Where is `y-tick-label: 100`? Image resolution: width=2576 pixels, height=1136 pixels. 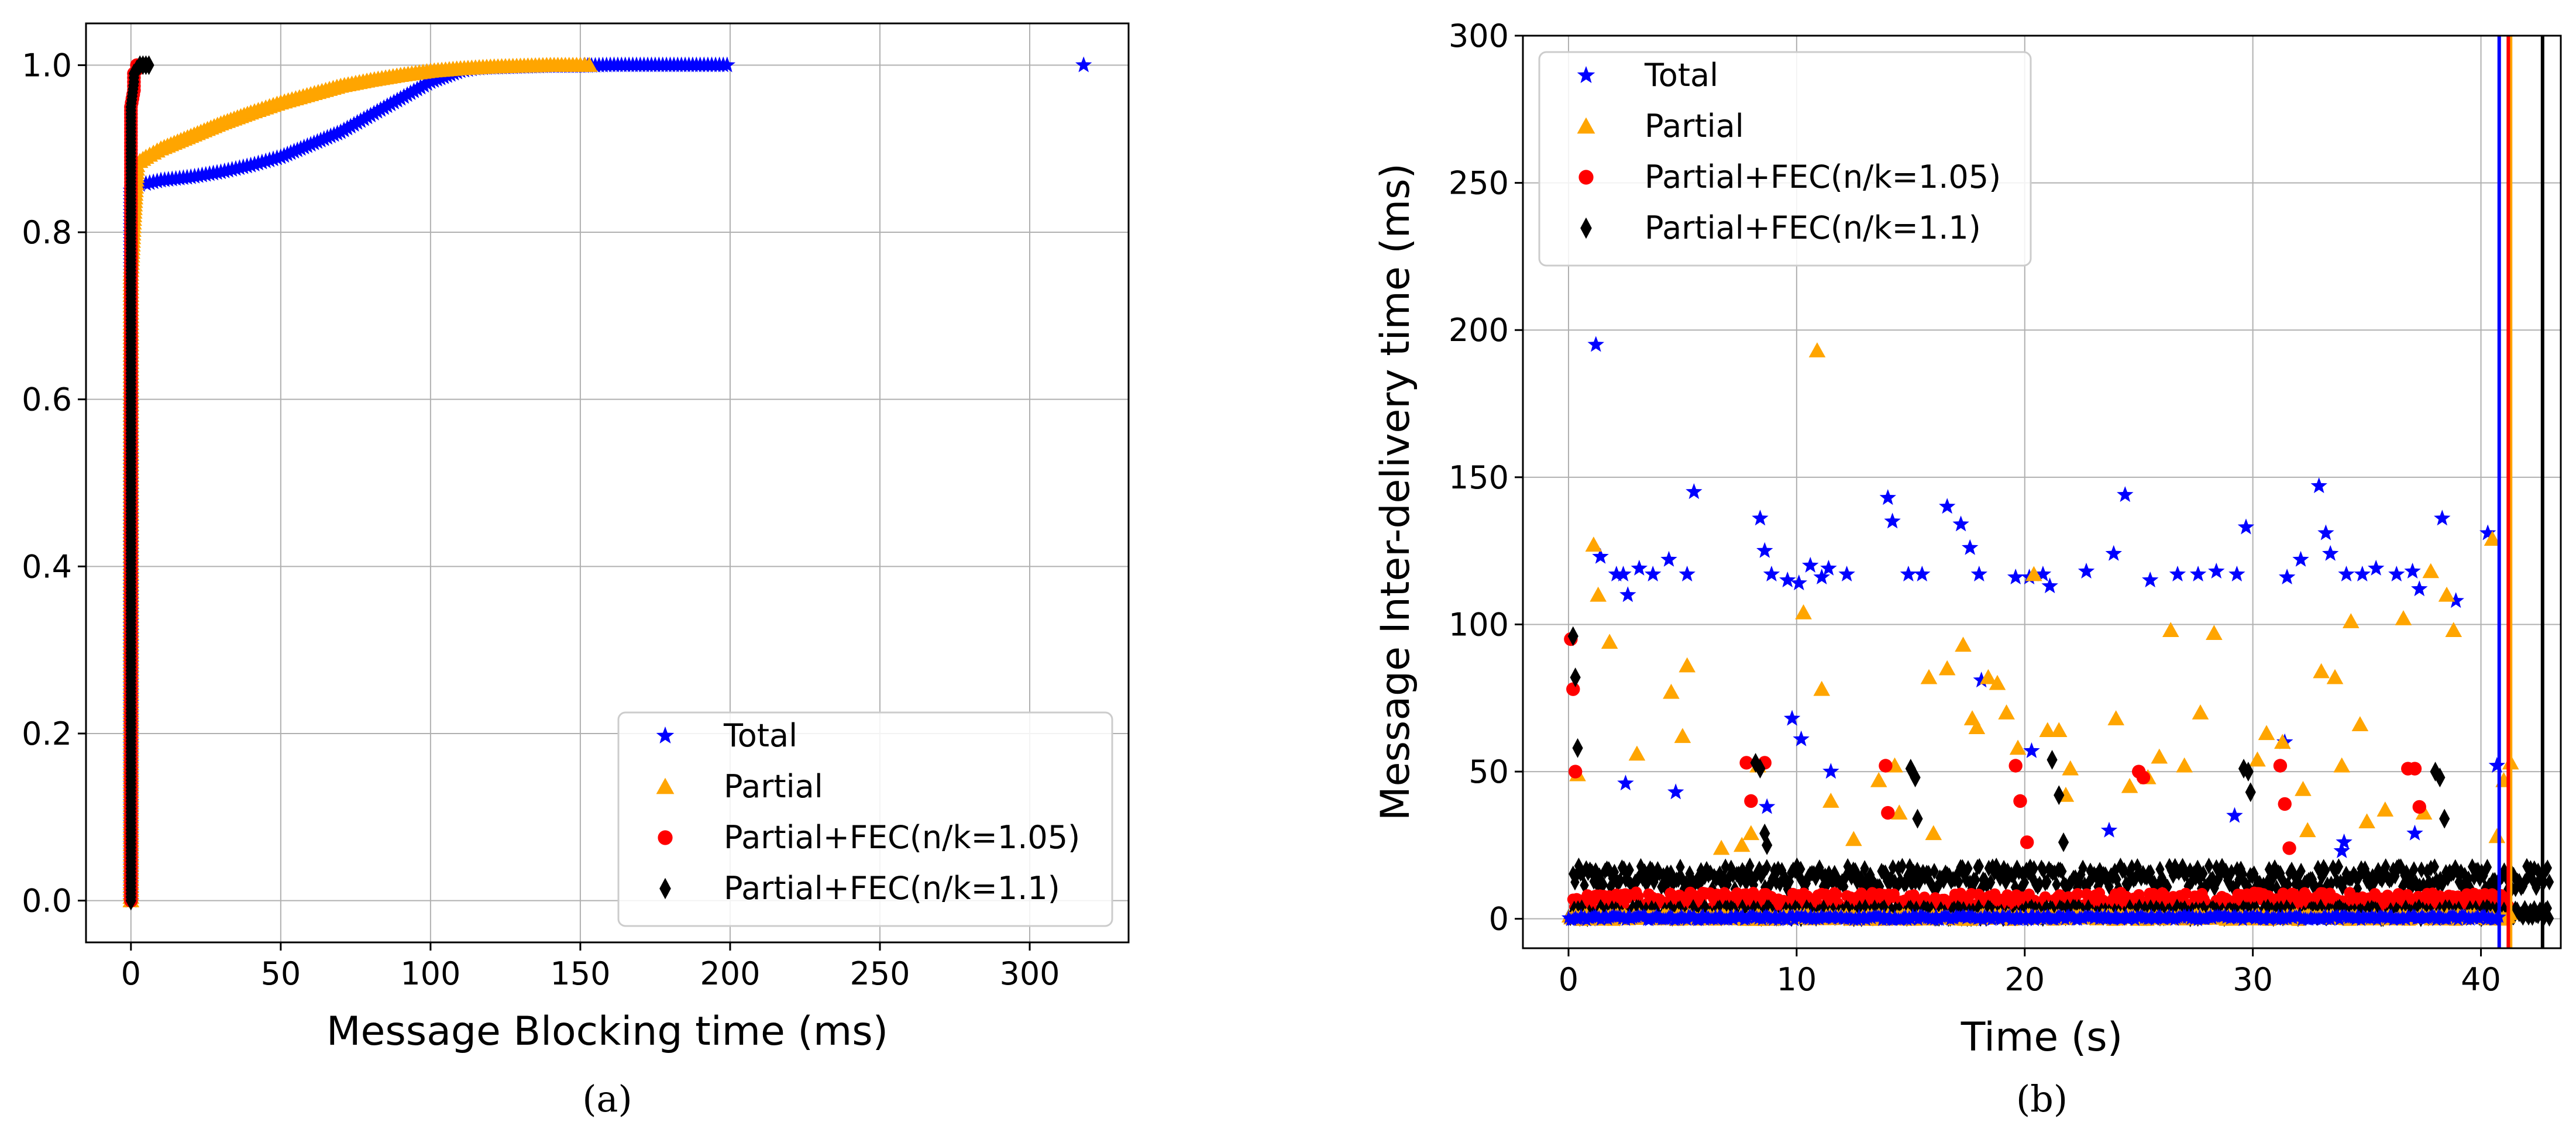 y-tick-label: 100 is located at coordinates (1479, 624).